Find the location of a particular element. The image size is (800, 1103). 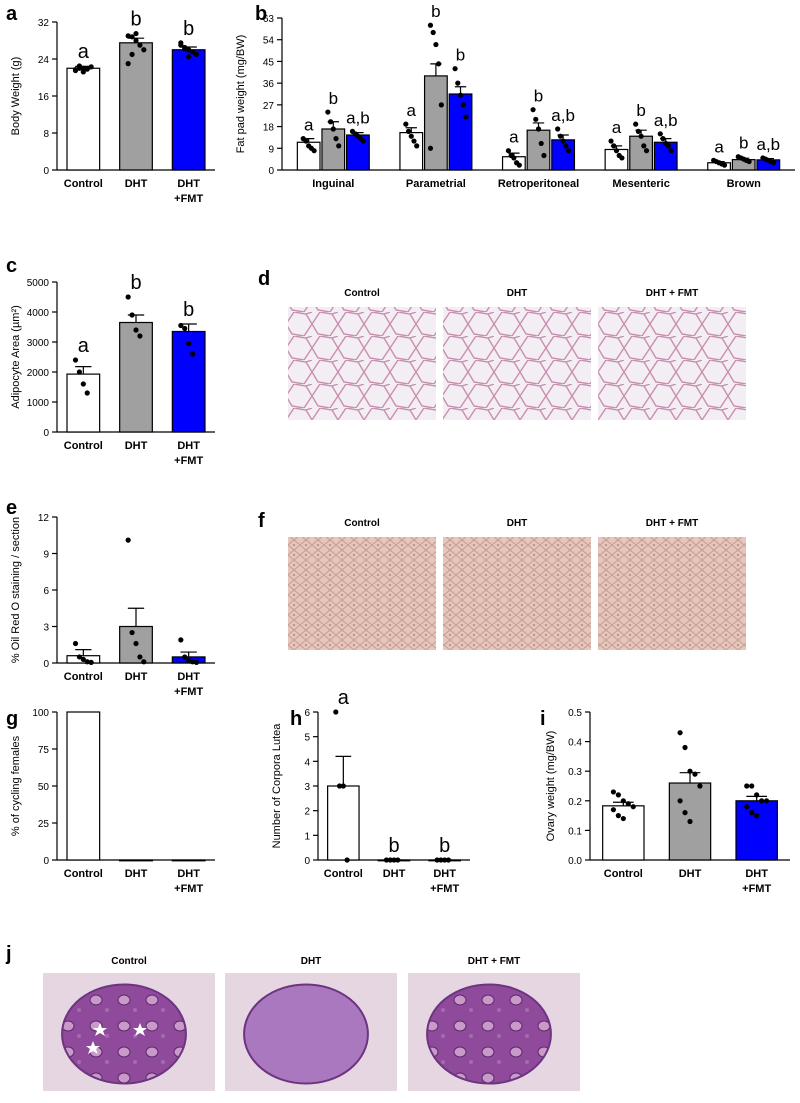

x-tick-label: Parametrial is located at coordinates (436, 184).